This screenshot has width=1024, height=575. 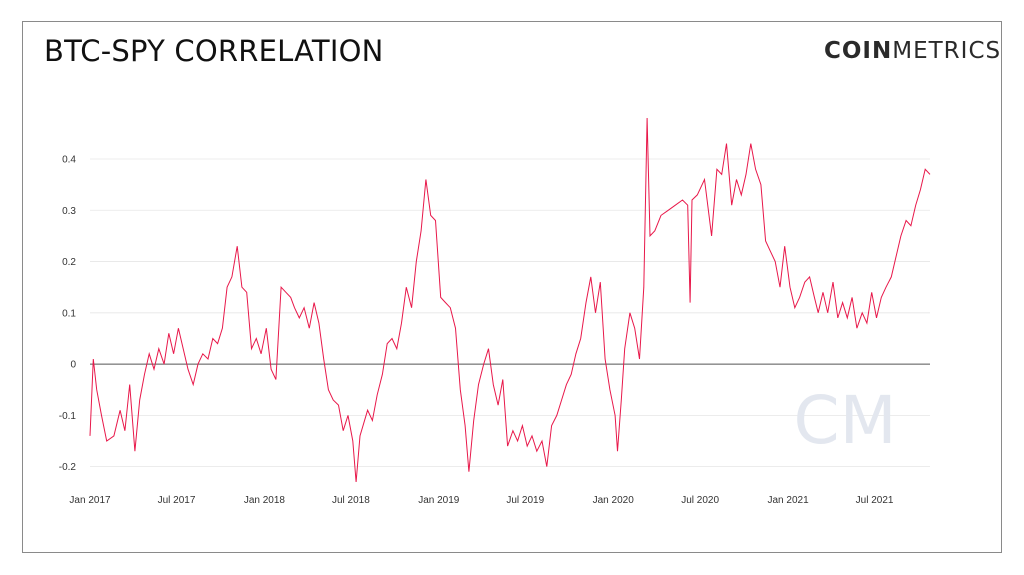 I want to click on x-tick-label: Jan 2017, so click(x=90, y=500).